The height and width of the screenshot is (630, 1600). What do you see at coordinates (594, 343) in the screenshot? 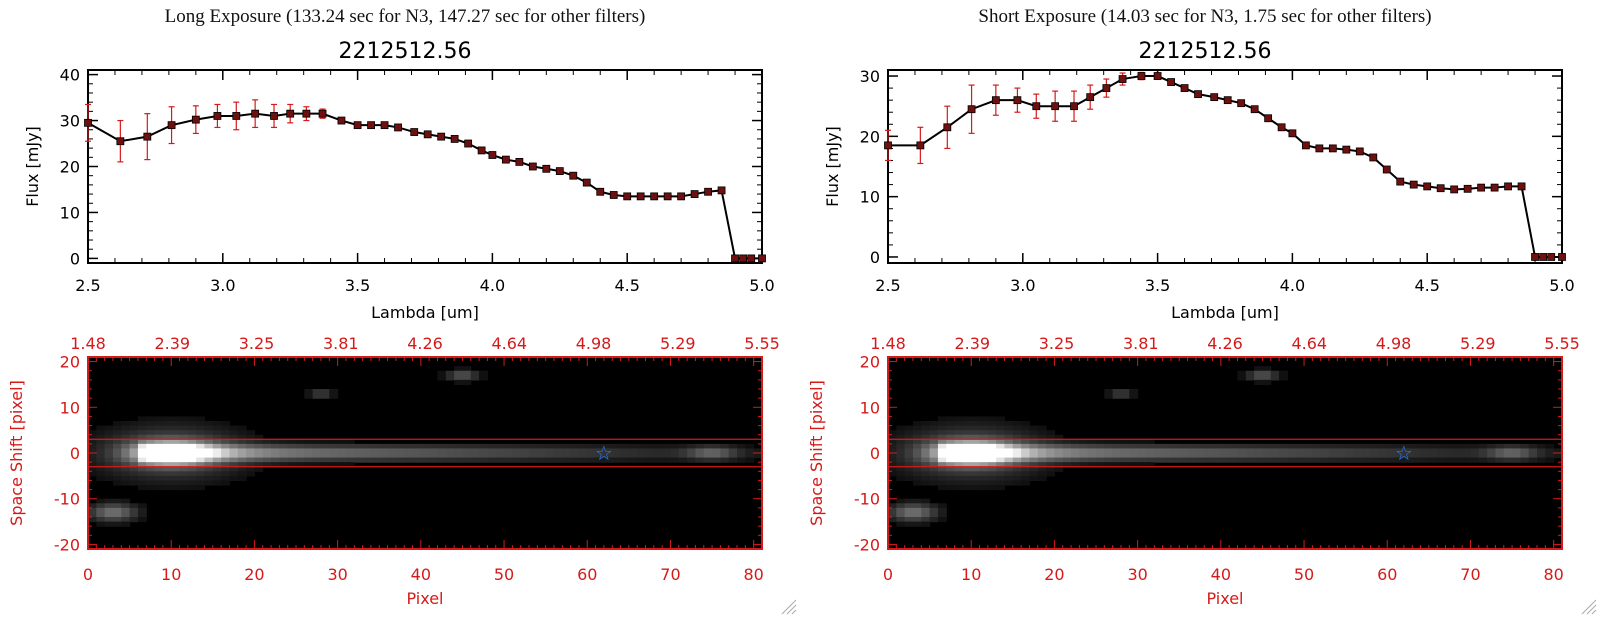
I see `top-wavelength-label: 4.98` at bounding box center [594, 343].